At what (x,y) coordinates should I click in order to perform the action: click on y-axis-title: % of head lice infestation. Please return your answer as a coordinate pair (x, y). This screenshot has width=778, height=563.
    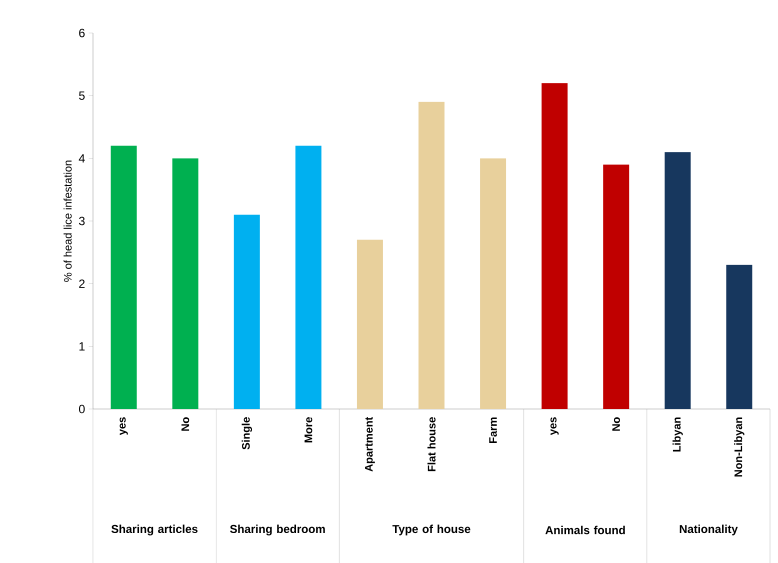
    Looking at the image, I should click on (68, 221).